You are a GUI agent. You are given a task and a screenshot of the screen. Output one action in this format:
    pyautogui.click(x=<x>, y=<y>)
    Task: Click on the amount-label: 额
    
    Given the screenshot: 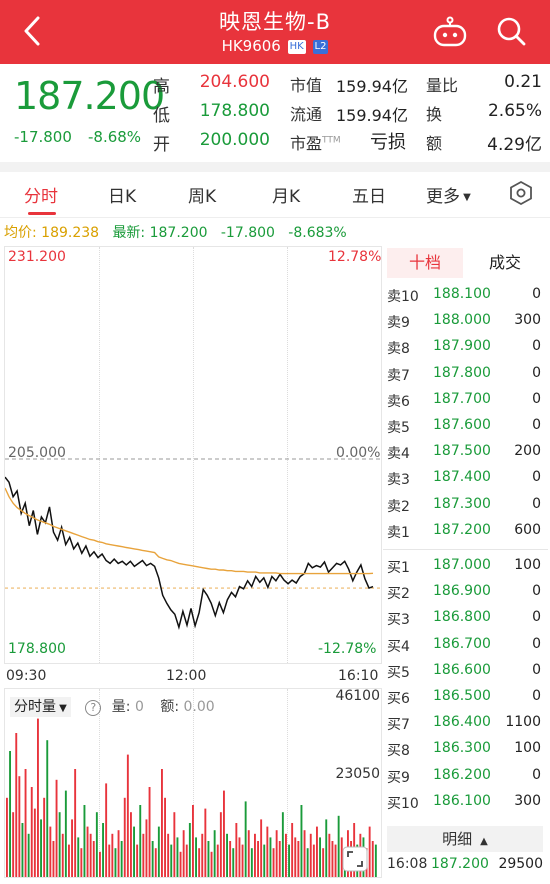 What is the action you would take?
    pyautogui.click(x=434, y=143)
    